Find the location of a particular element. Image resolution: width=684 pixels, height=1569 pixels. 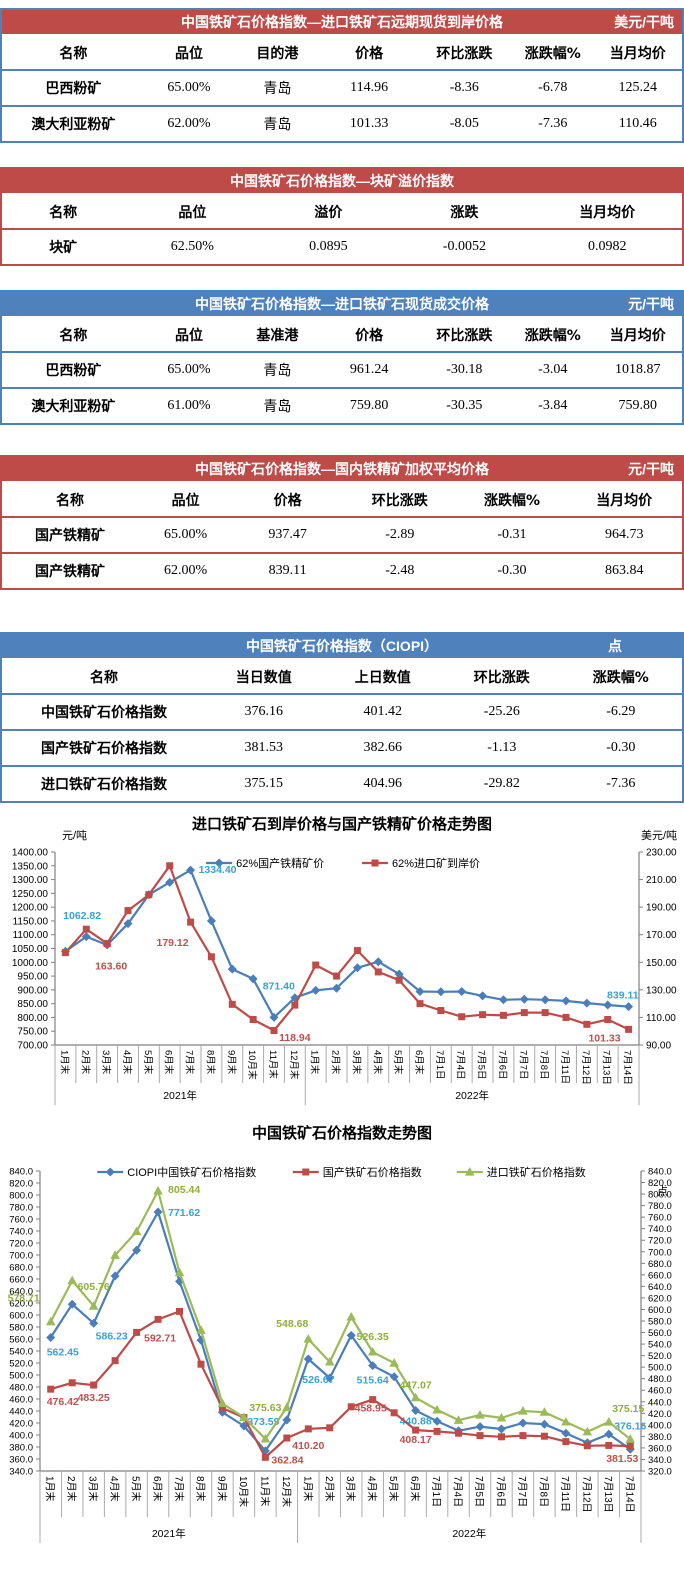

axis-tick-label: 1350.00 is located at coordinates (30, 866).